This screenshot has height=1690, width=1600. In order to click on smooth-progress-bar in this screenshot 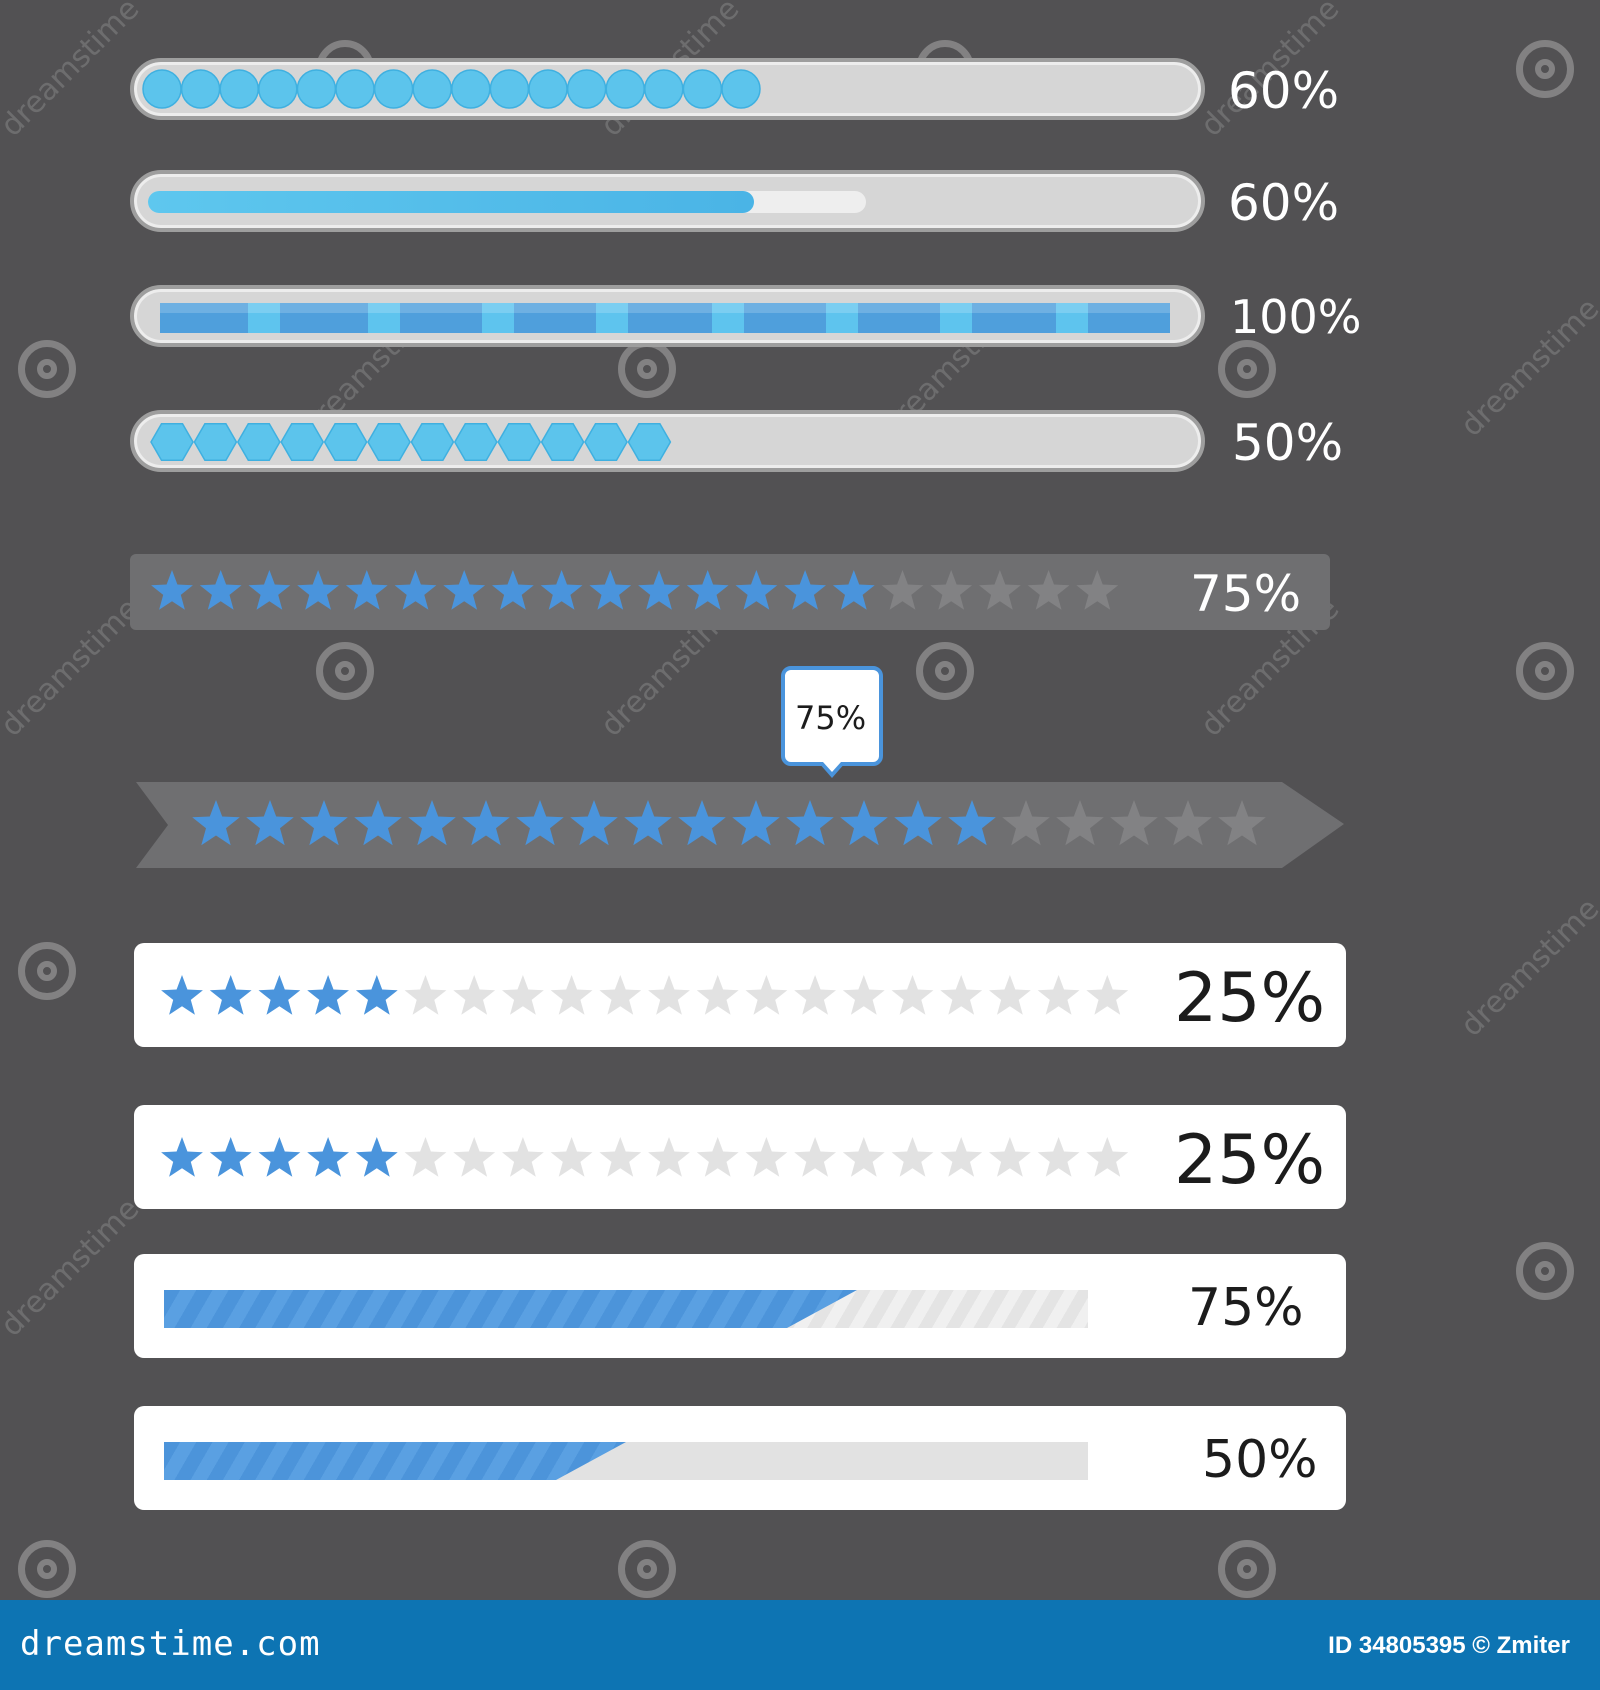, I will do `click(667, 201)`.